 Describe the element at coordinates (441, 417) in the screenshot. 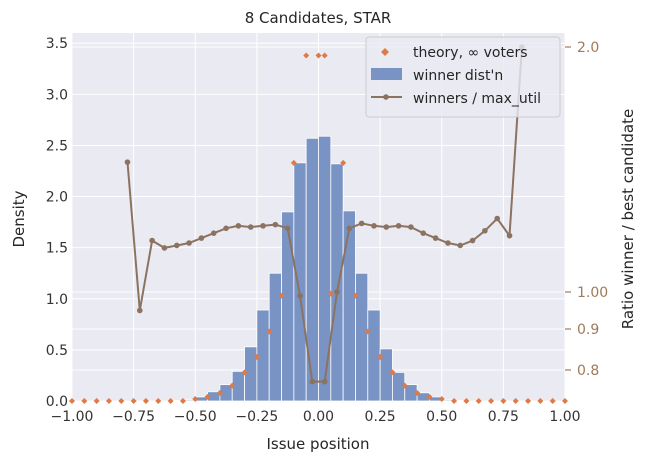

I see `x-tick-label: 0.50` at that location.